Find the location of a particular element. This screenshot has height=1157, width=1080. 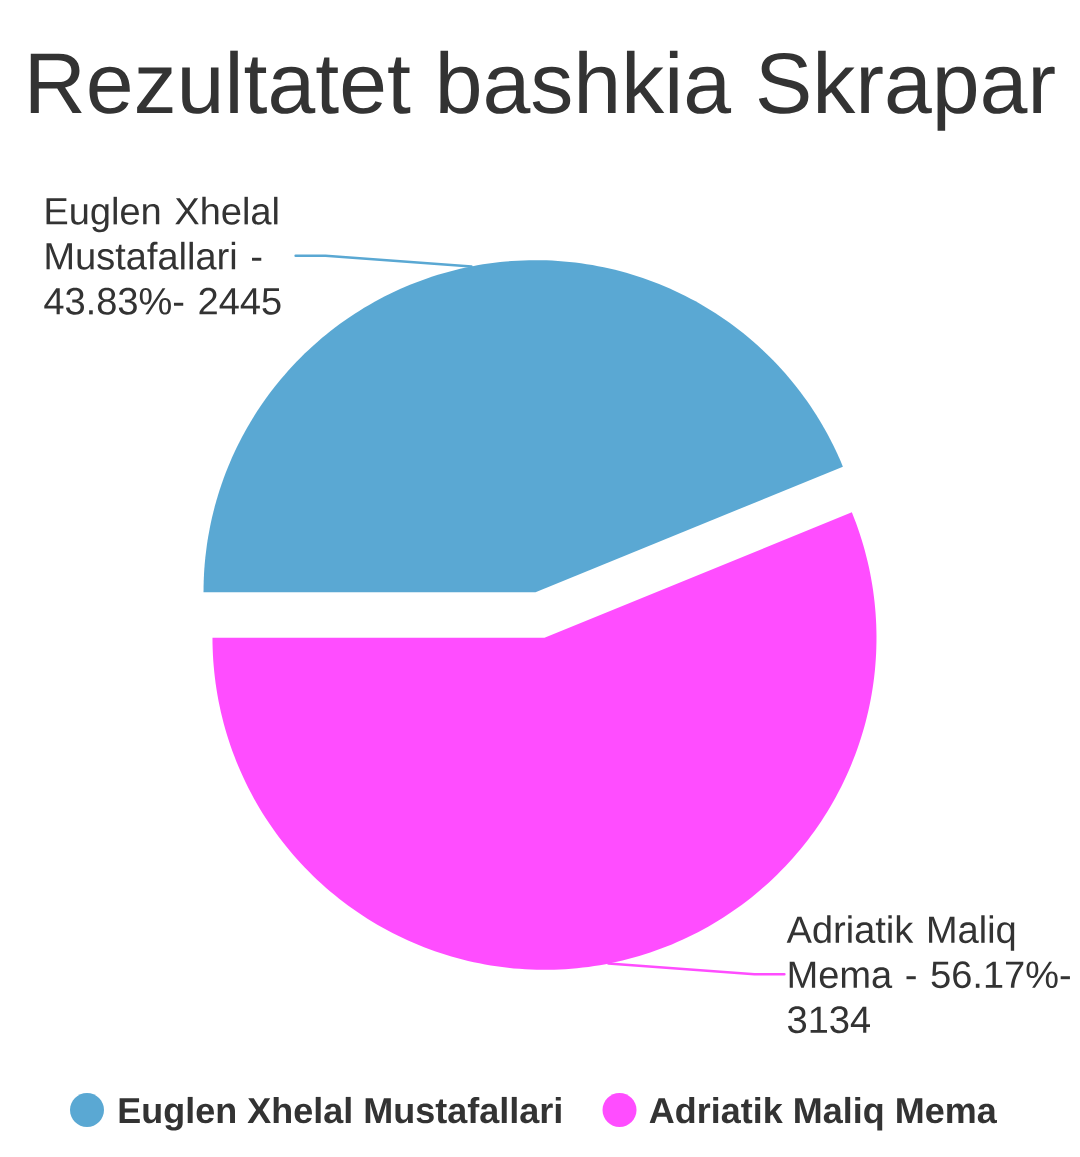

legend-label: Adriatik Maliq Mema is located at coordinates (823, 1113).